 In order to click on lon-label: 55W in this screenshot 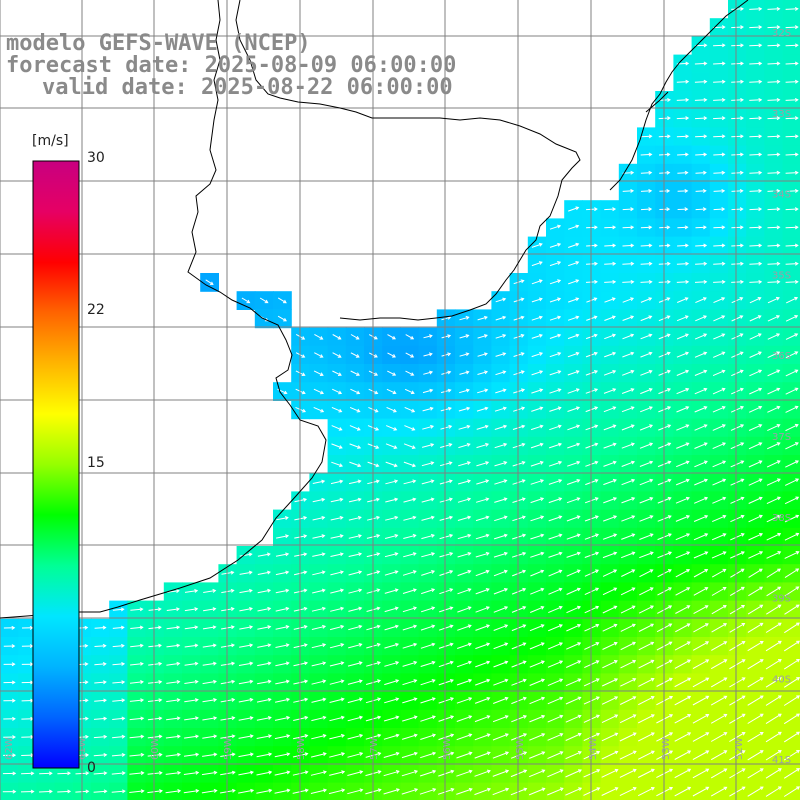, I will do `click(520, 748)`.